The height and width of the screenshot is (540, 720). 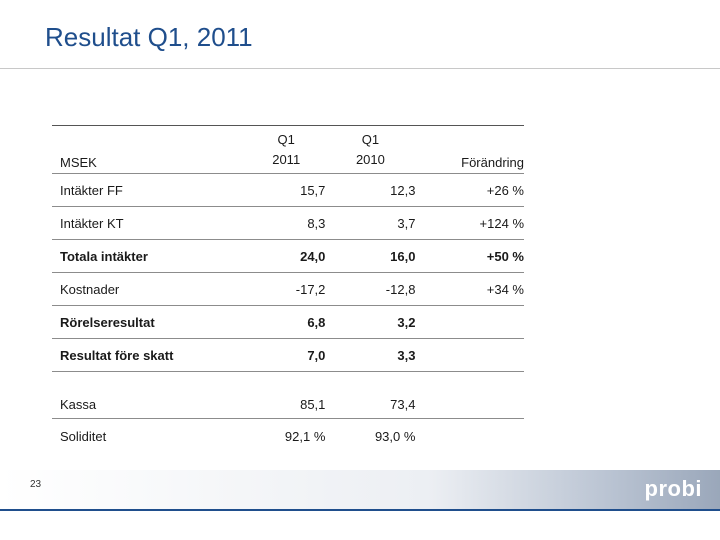 I want to click on table-row: Resultat före skatt 7,0 3,3, so click(x=288, y=355).